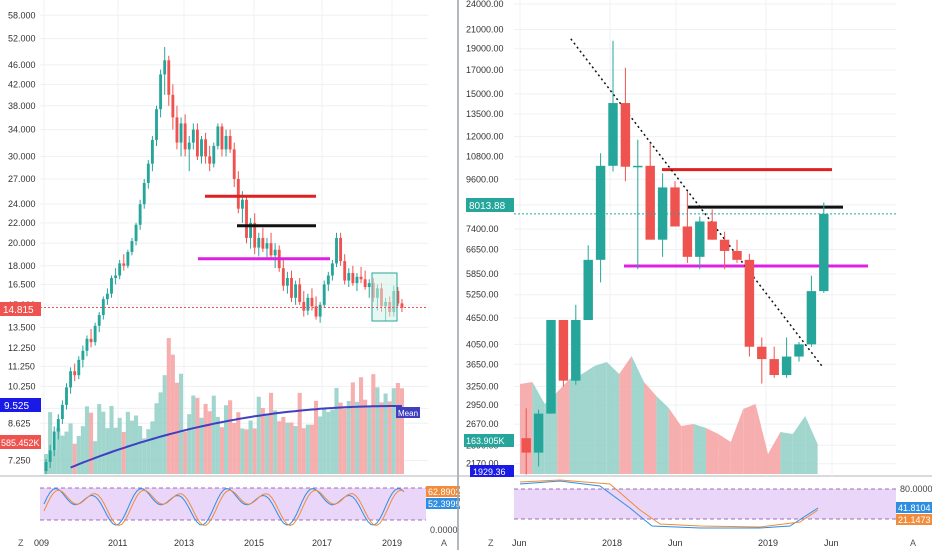 Image resolution: width=932 pixels, height=550 pixels. I want to click on left-x-tick: 2017, so click(322, 543).